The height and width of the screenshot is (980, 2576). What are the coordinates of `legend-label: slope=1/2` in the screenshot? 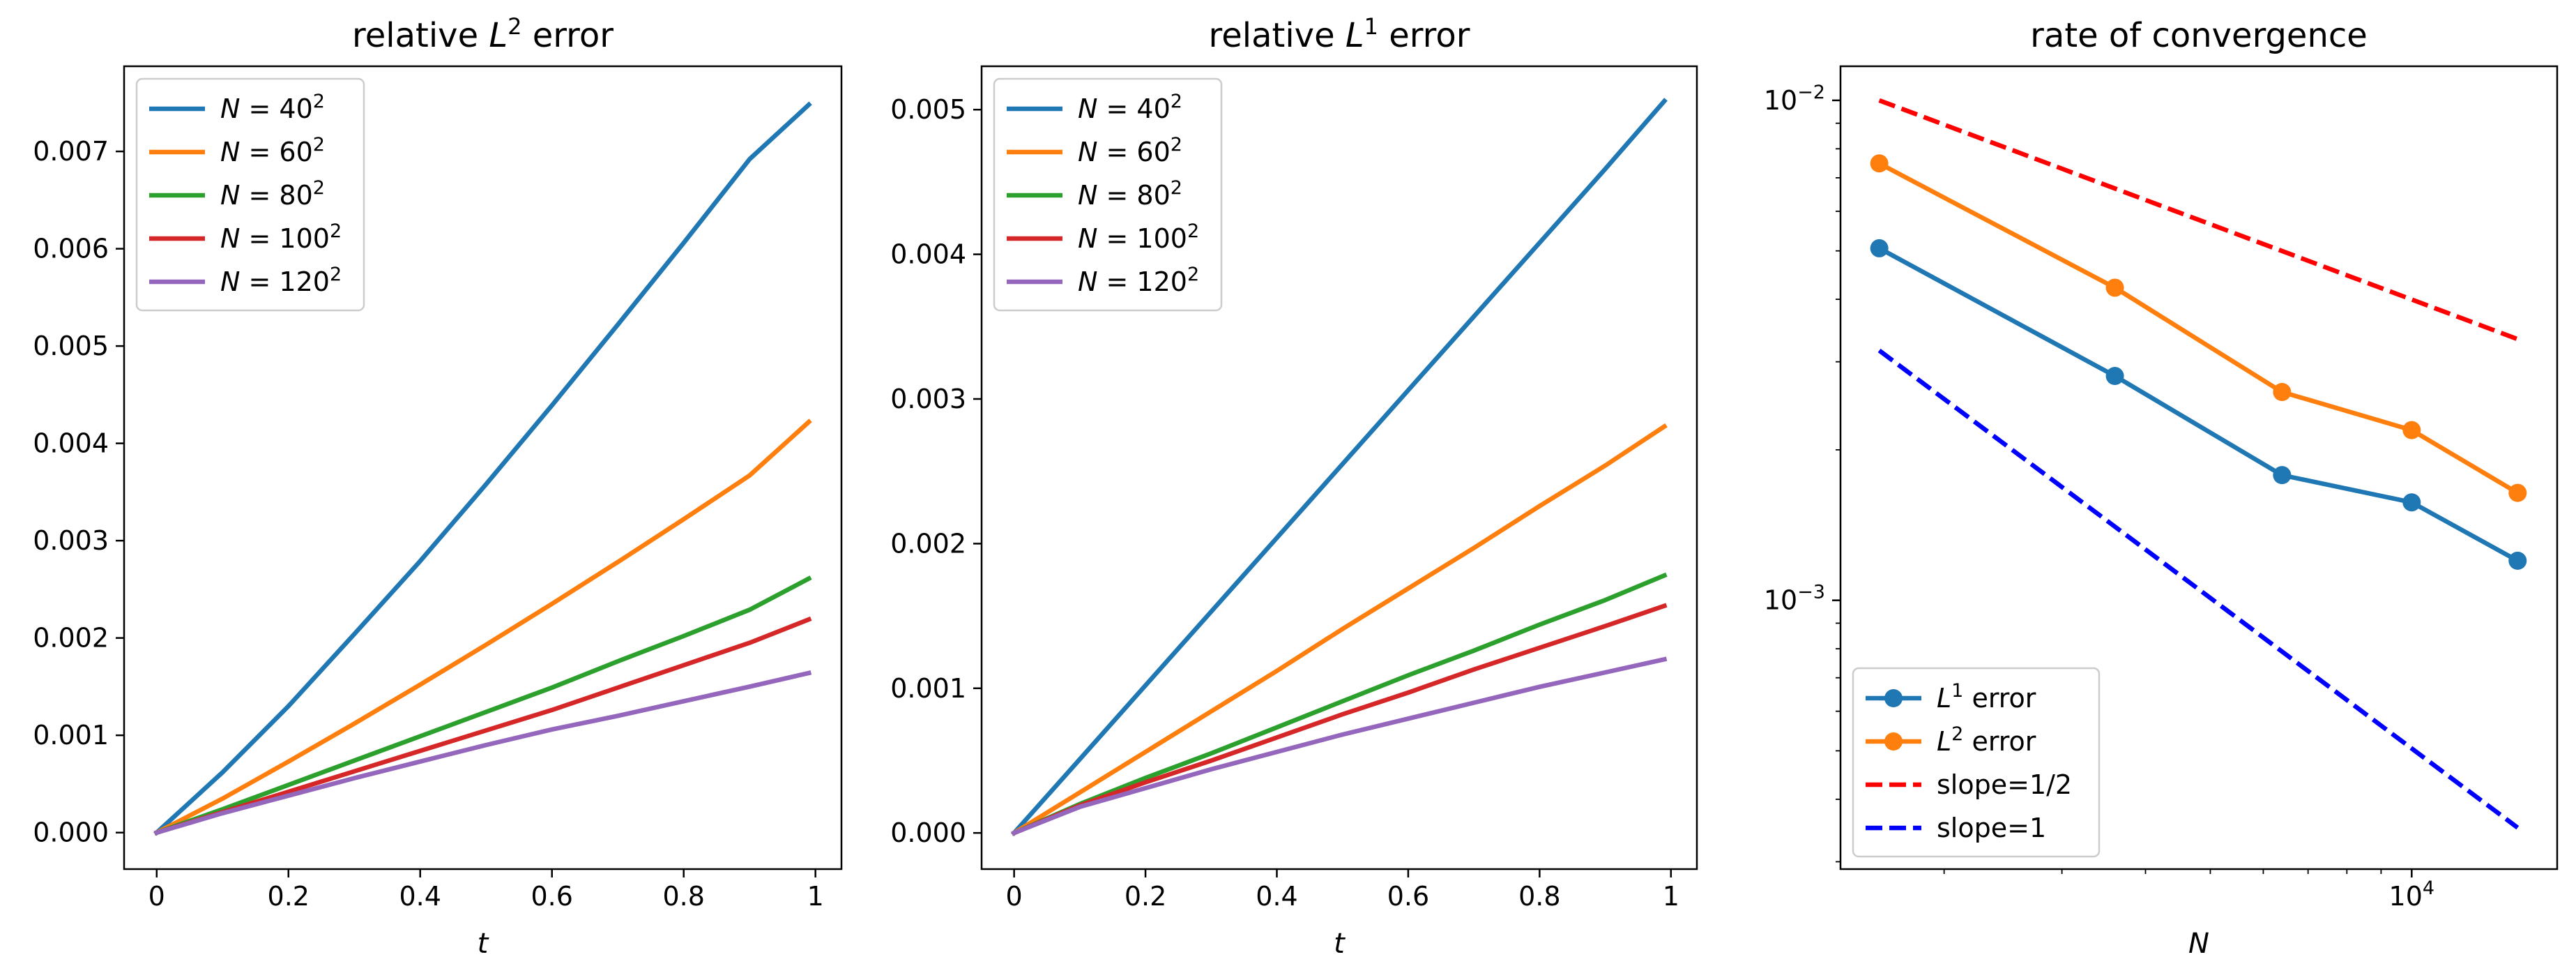 It's located at (2005, 784).